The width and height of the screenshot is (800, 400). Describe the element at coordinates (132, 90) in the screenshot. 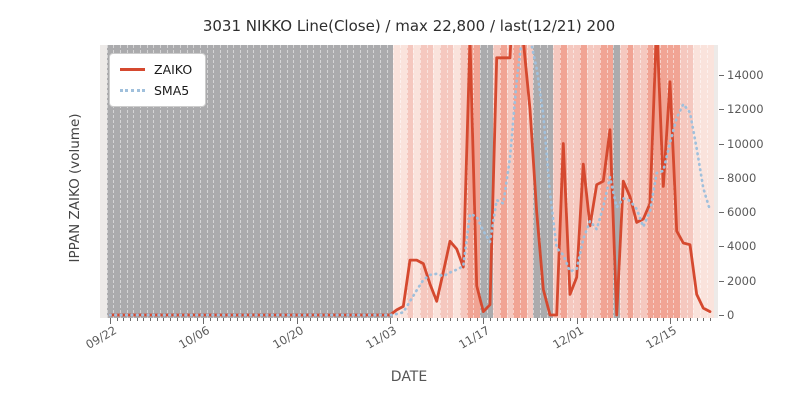

I see `sma5-line-swatch` at that location.